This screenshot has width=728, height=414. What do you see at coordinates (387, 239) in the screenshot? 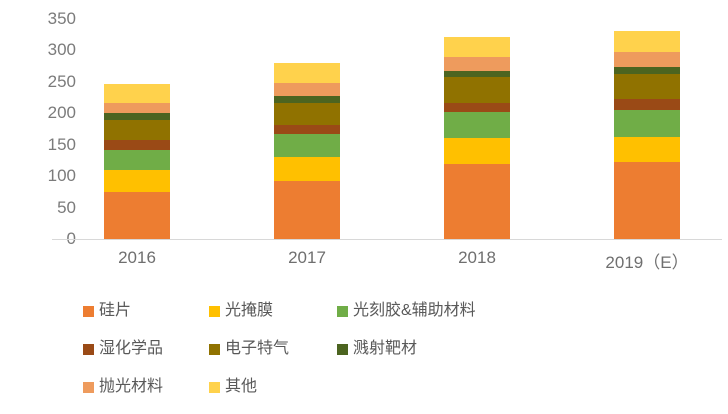
I see `x-axis-line` at bounding box center [387, 239].